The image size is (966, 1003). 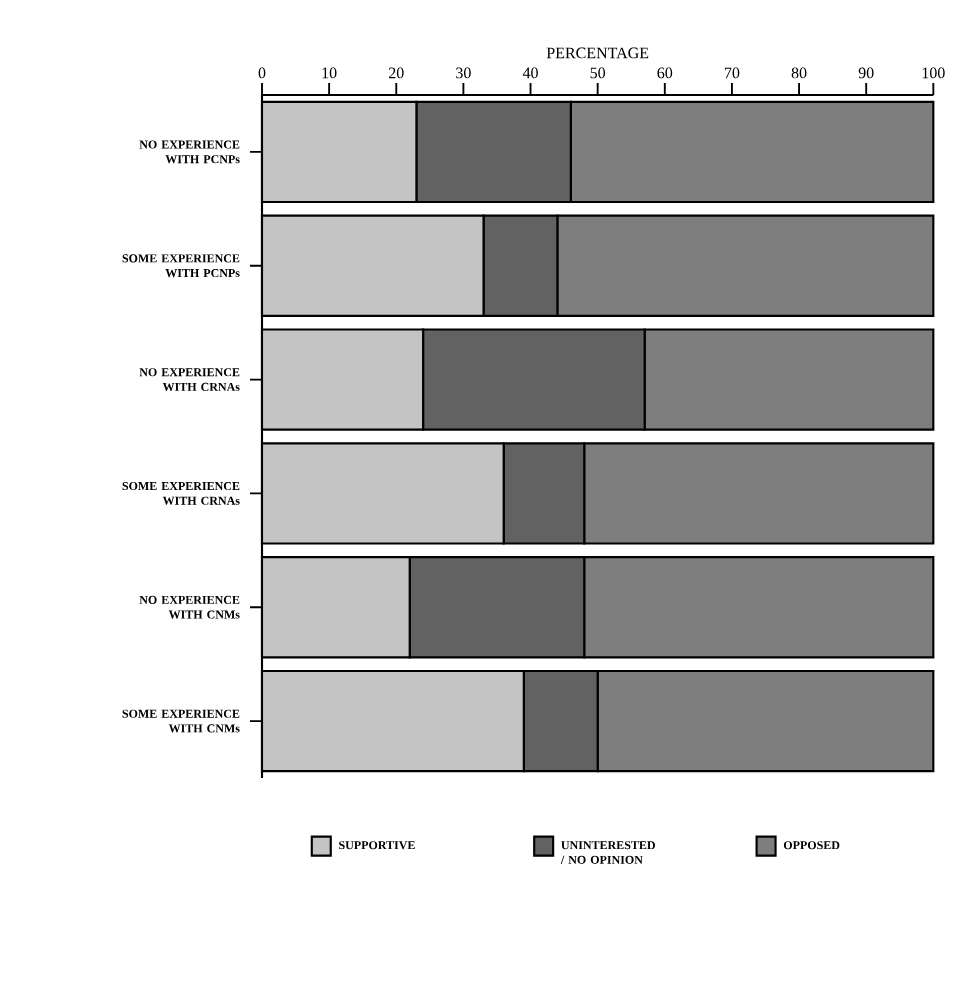 What do you see at coordinates (811, 845) in the screenshot?
I see `legend-label: OPPOSED` at bounding box center [811, 845].